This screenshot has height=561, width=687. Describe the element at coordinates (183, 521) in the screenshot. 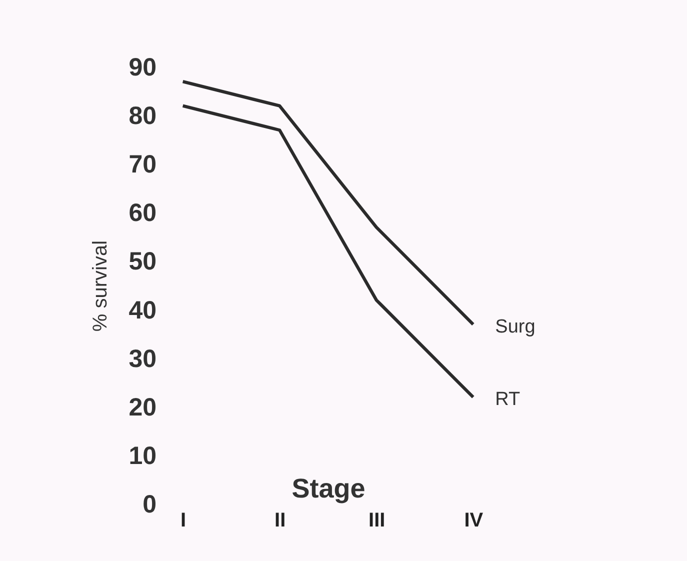

I see `x-tick-label: I` at that location.